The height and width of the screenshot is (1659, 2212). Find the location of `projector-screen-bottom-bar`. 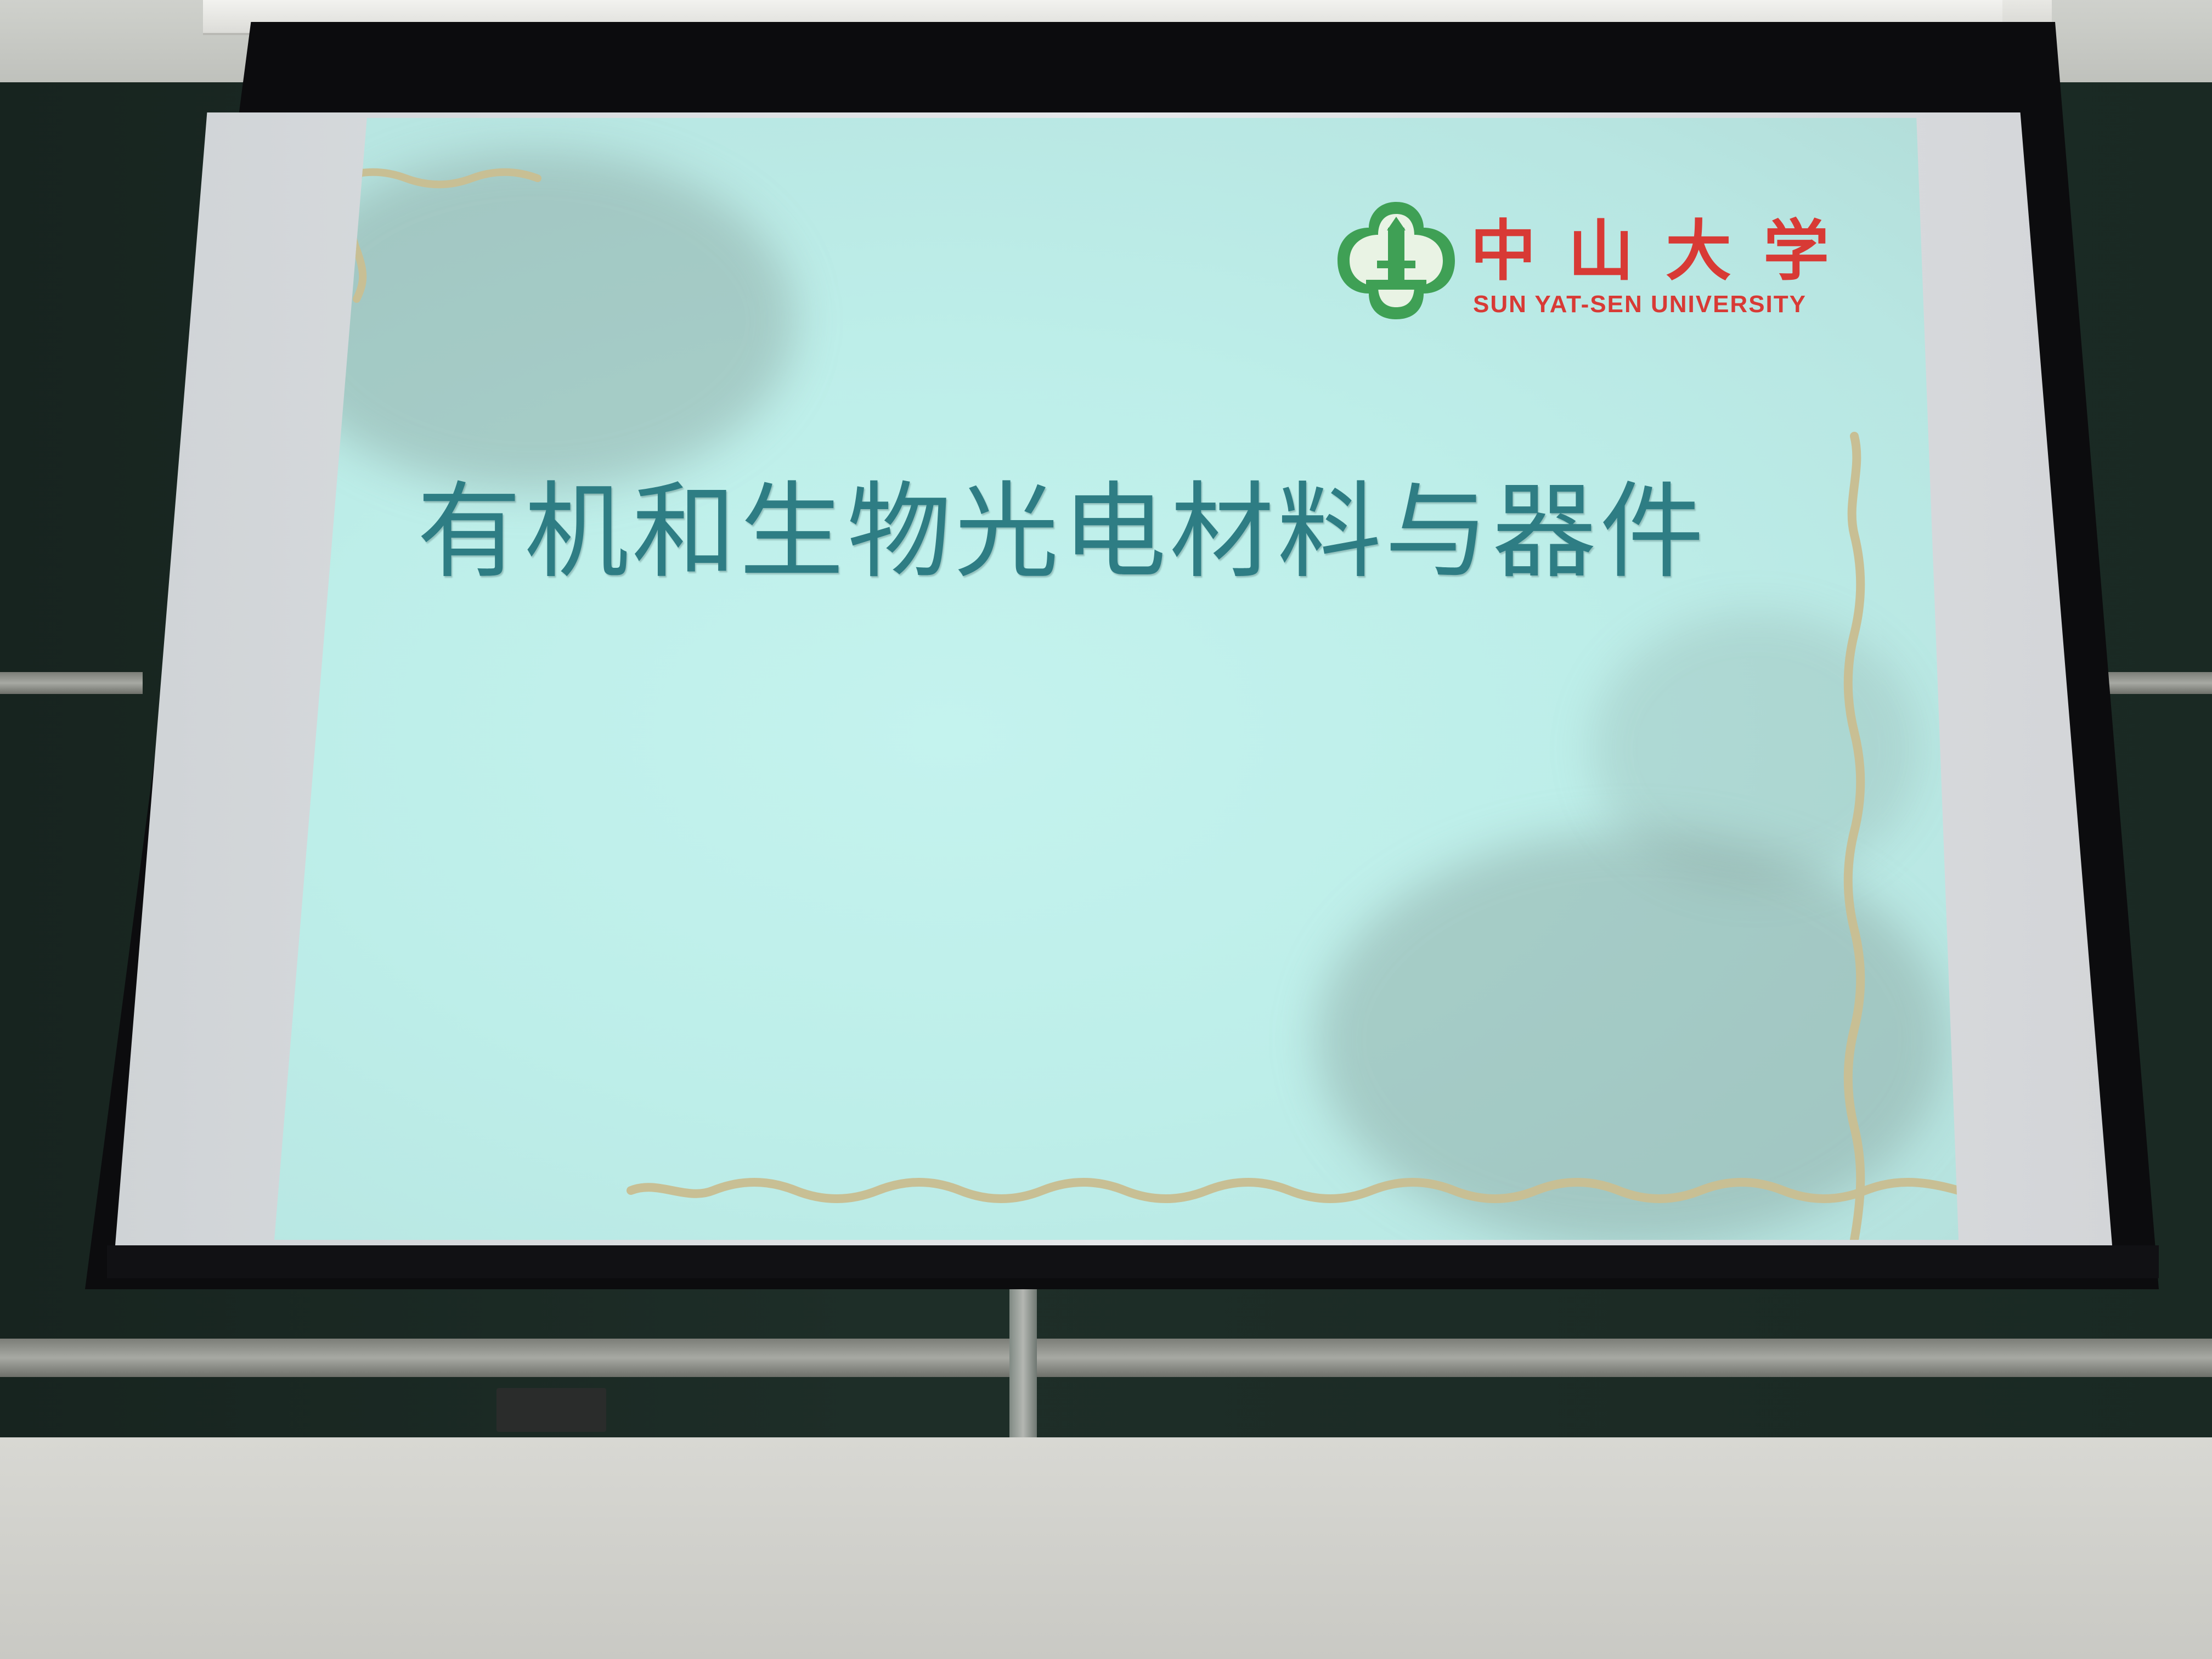

projector-screen-bottom-bar is located at coordinates (1133, 1262).